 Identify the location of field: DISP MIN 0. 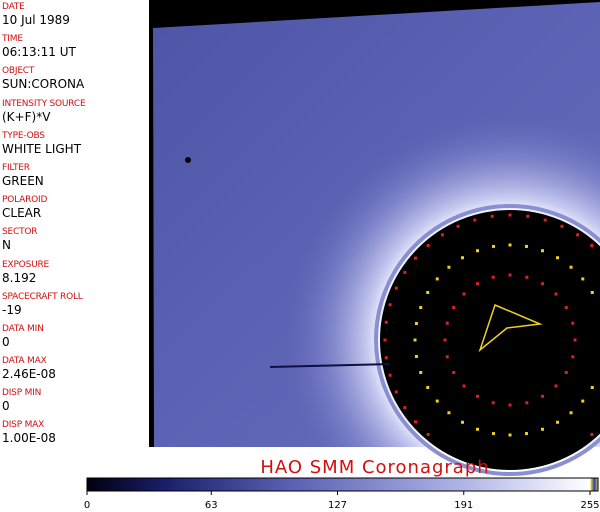
(74, 402).